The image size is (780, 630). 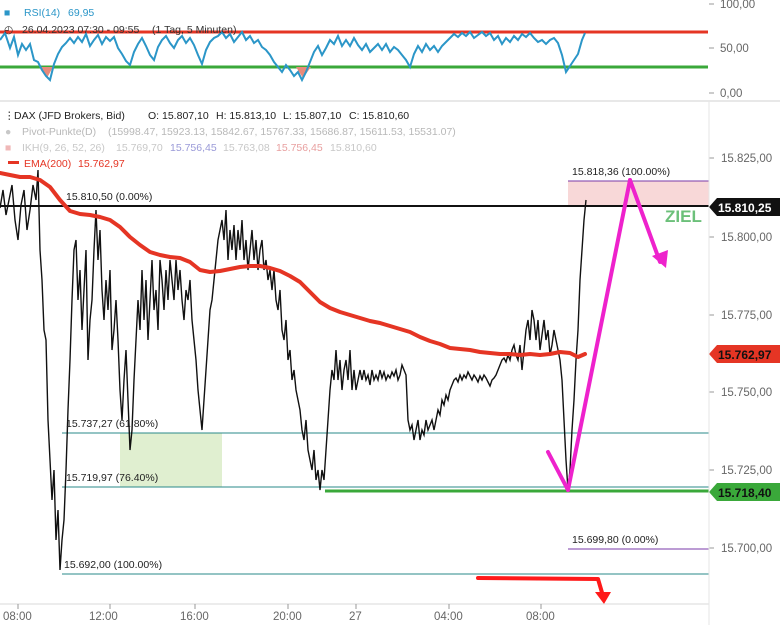 I want to click on rsi-period-text: (1 Tag, 5 Minuten), so click(x=194, y=30).